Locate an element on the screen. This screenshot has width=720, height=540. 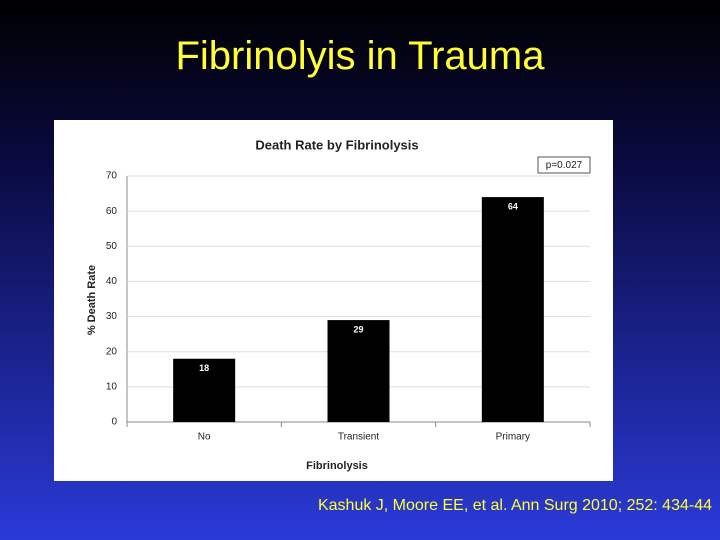
data-label: 64 is located at coordinates (513, 206).